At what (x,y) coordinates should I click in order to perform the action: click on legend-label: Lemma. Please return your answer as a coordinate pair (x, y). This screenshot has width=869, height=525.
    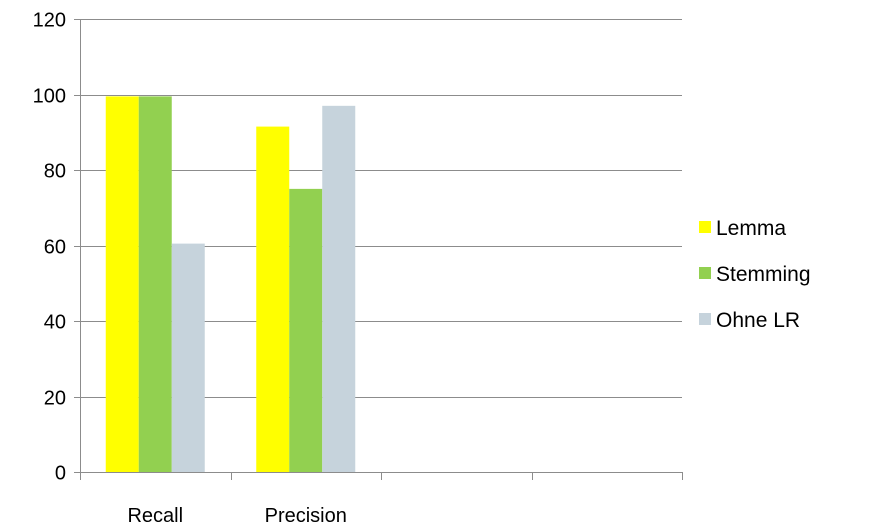
    Looking at the image, I should click on (751, 228).